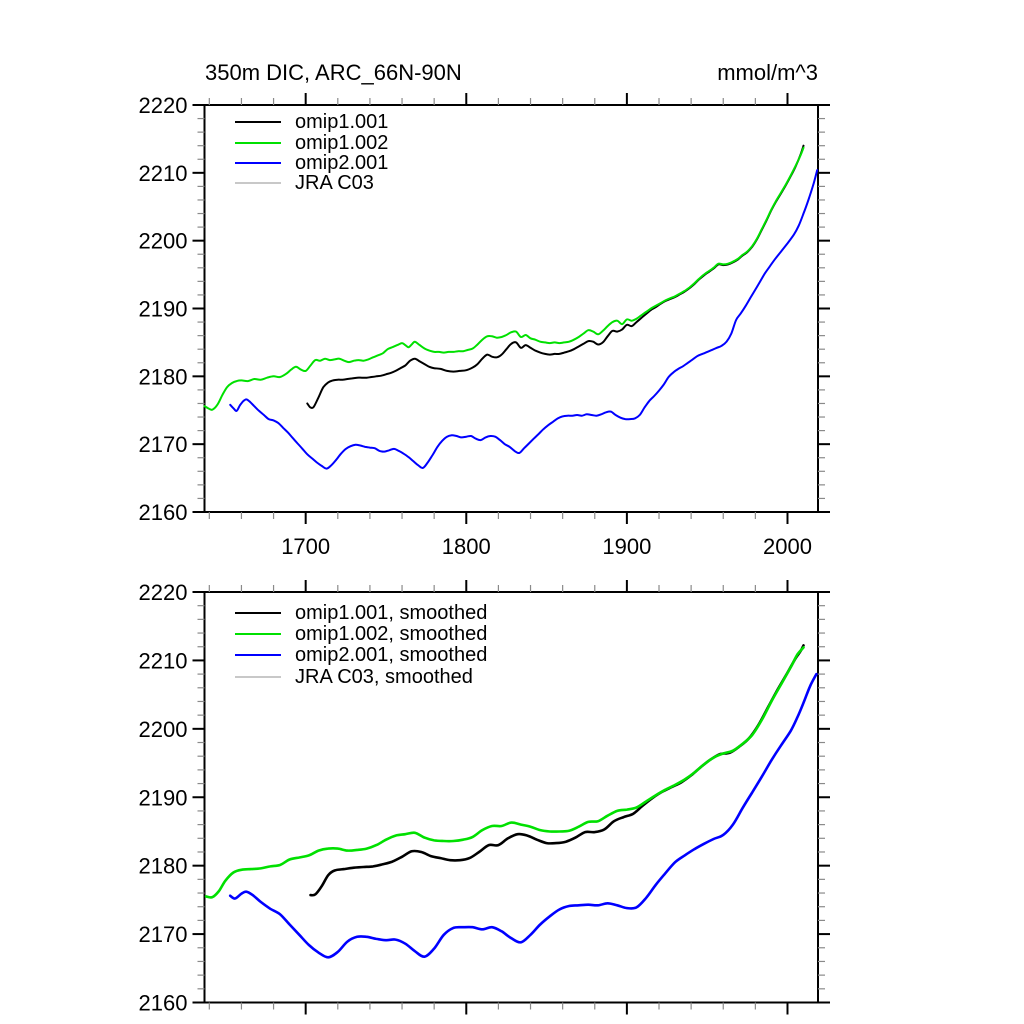 The height and width of the screenshot is (1024, 1024). Describe the element at coordinates (391, 655) in the screenshot. I see `legend-label: omip2.001, smoothed` at that location.